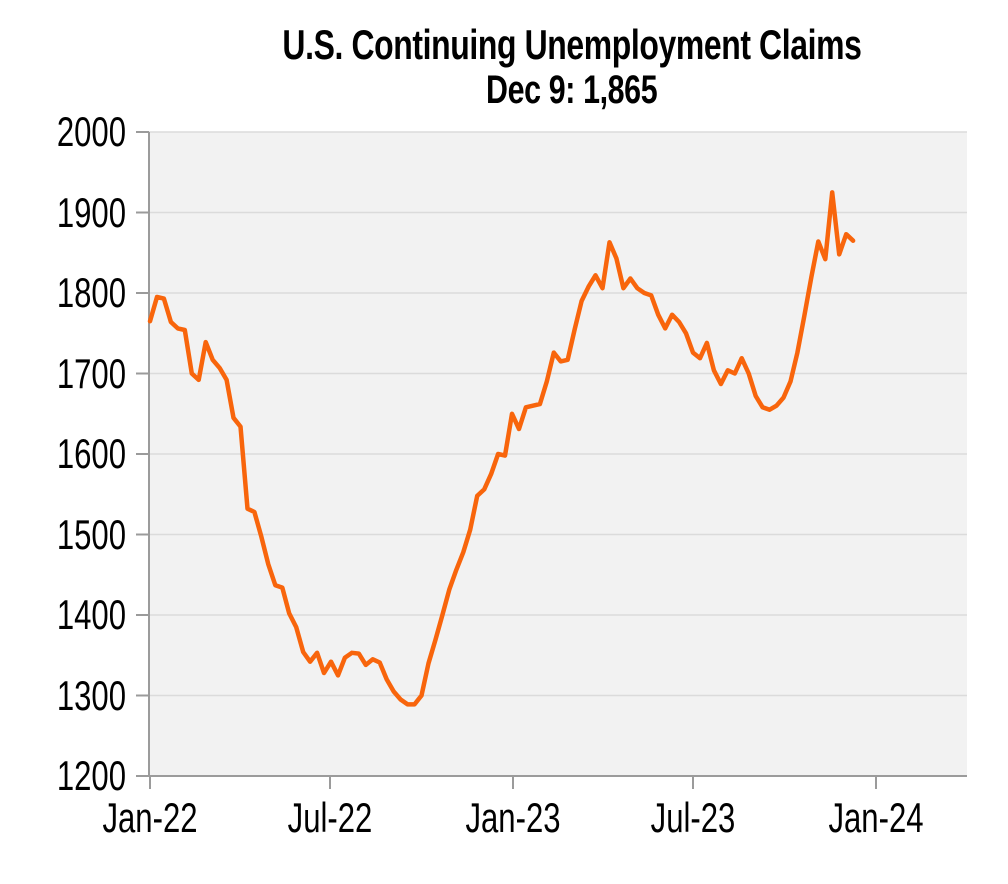 Image resolution: width=1008 pixels, height=884 pixels. I want to click on chart-title: U.S. Continuing Unemployment Claims, so click(572, 44).